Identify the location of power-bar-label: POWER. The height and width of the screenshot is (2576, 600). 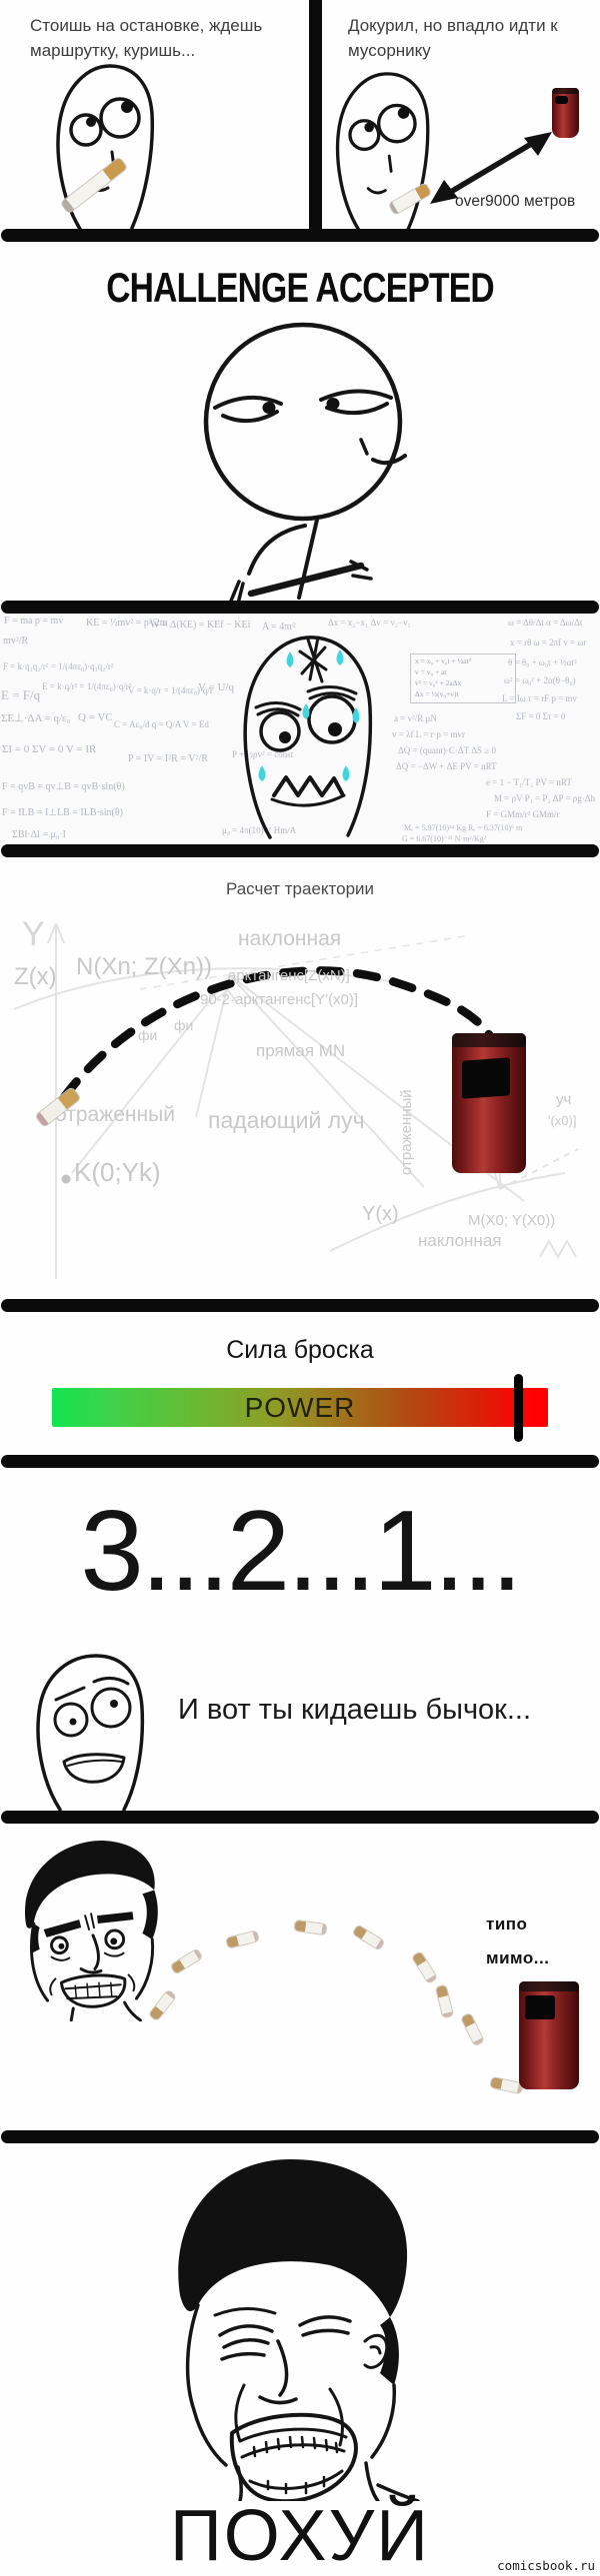
(300, 1407).